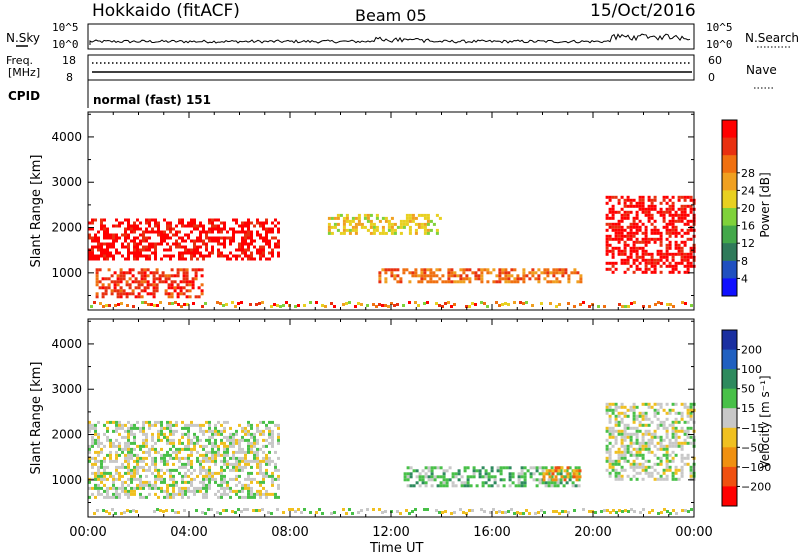 This screenshot has width=800, height=554. Describe the element at coordinates (66, 273) in the screenshot. I see `power-ytick-label: 1000` at that location.